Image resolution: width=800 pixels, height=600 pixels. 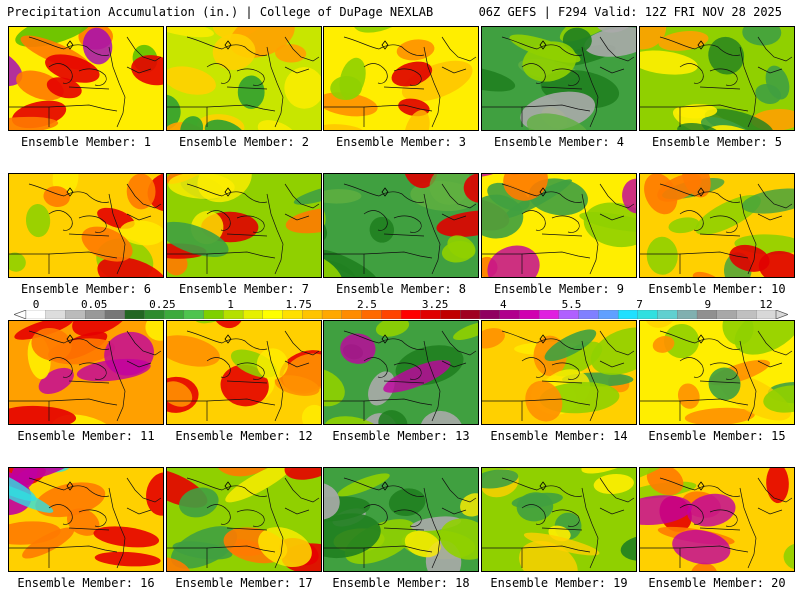 What do you see at coordinates (435, 304) in the screenshot?
I see `colorbar-tick-label: 3.25` at bounding box center [435, 304].